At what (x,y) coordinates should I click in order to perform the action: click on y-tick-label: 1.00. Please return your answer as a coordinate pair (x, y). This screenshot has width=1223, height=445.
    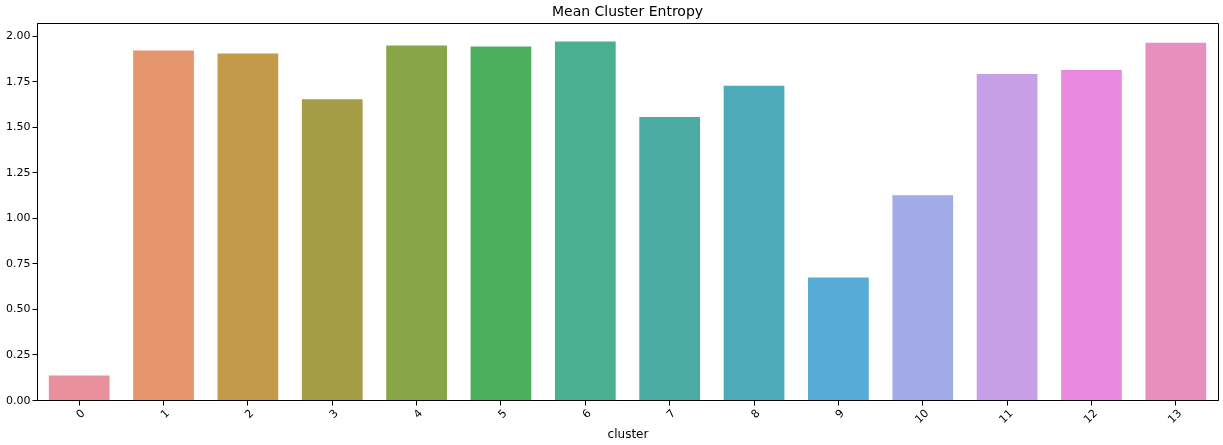
    Looking at the image, I should click on (18, 218).